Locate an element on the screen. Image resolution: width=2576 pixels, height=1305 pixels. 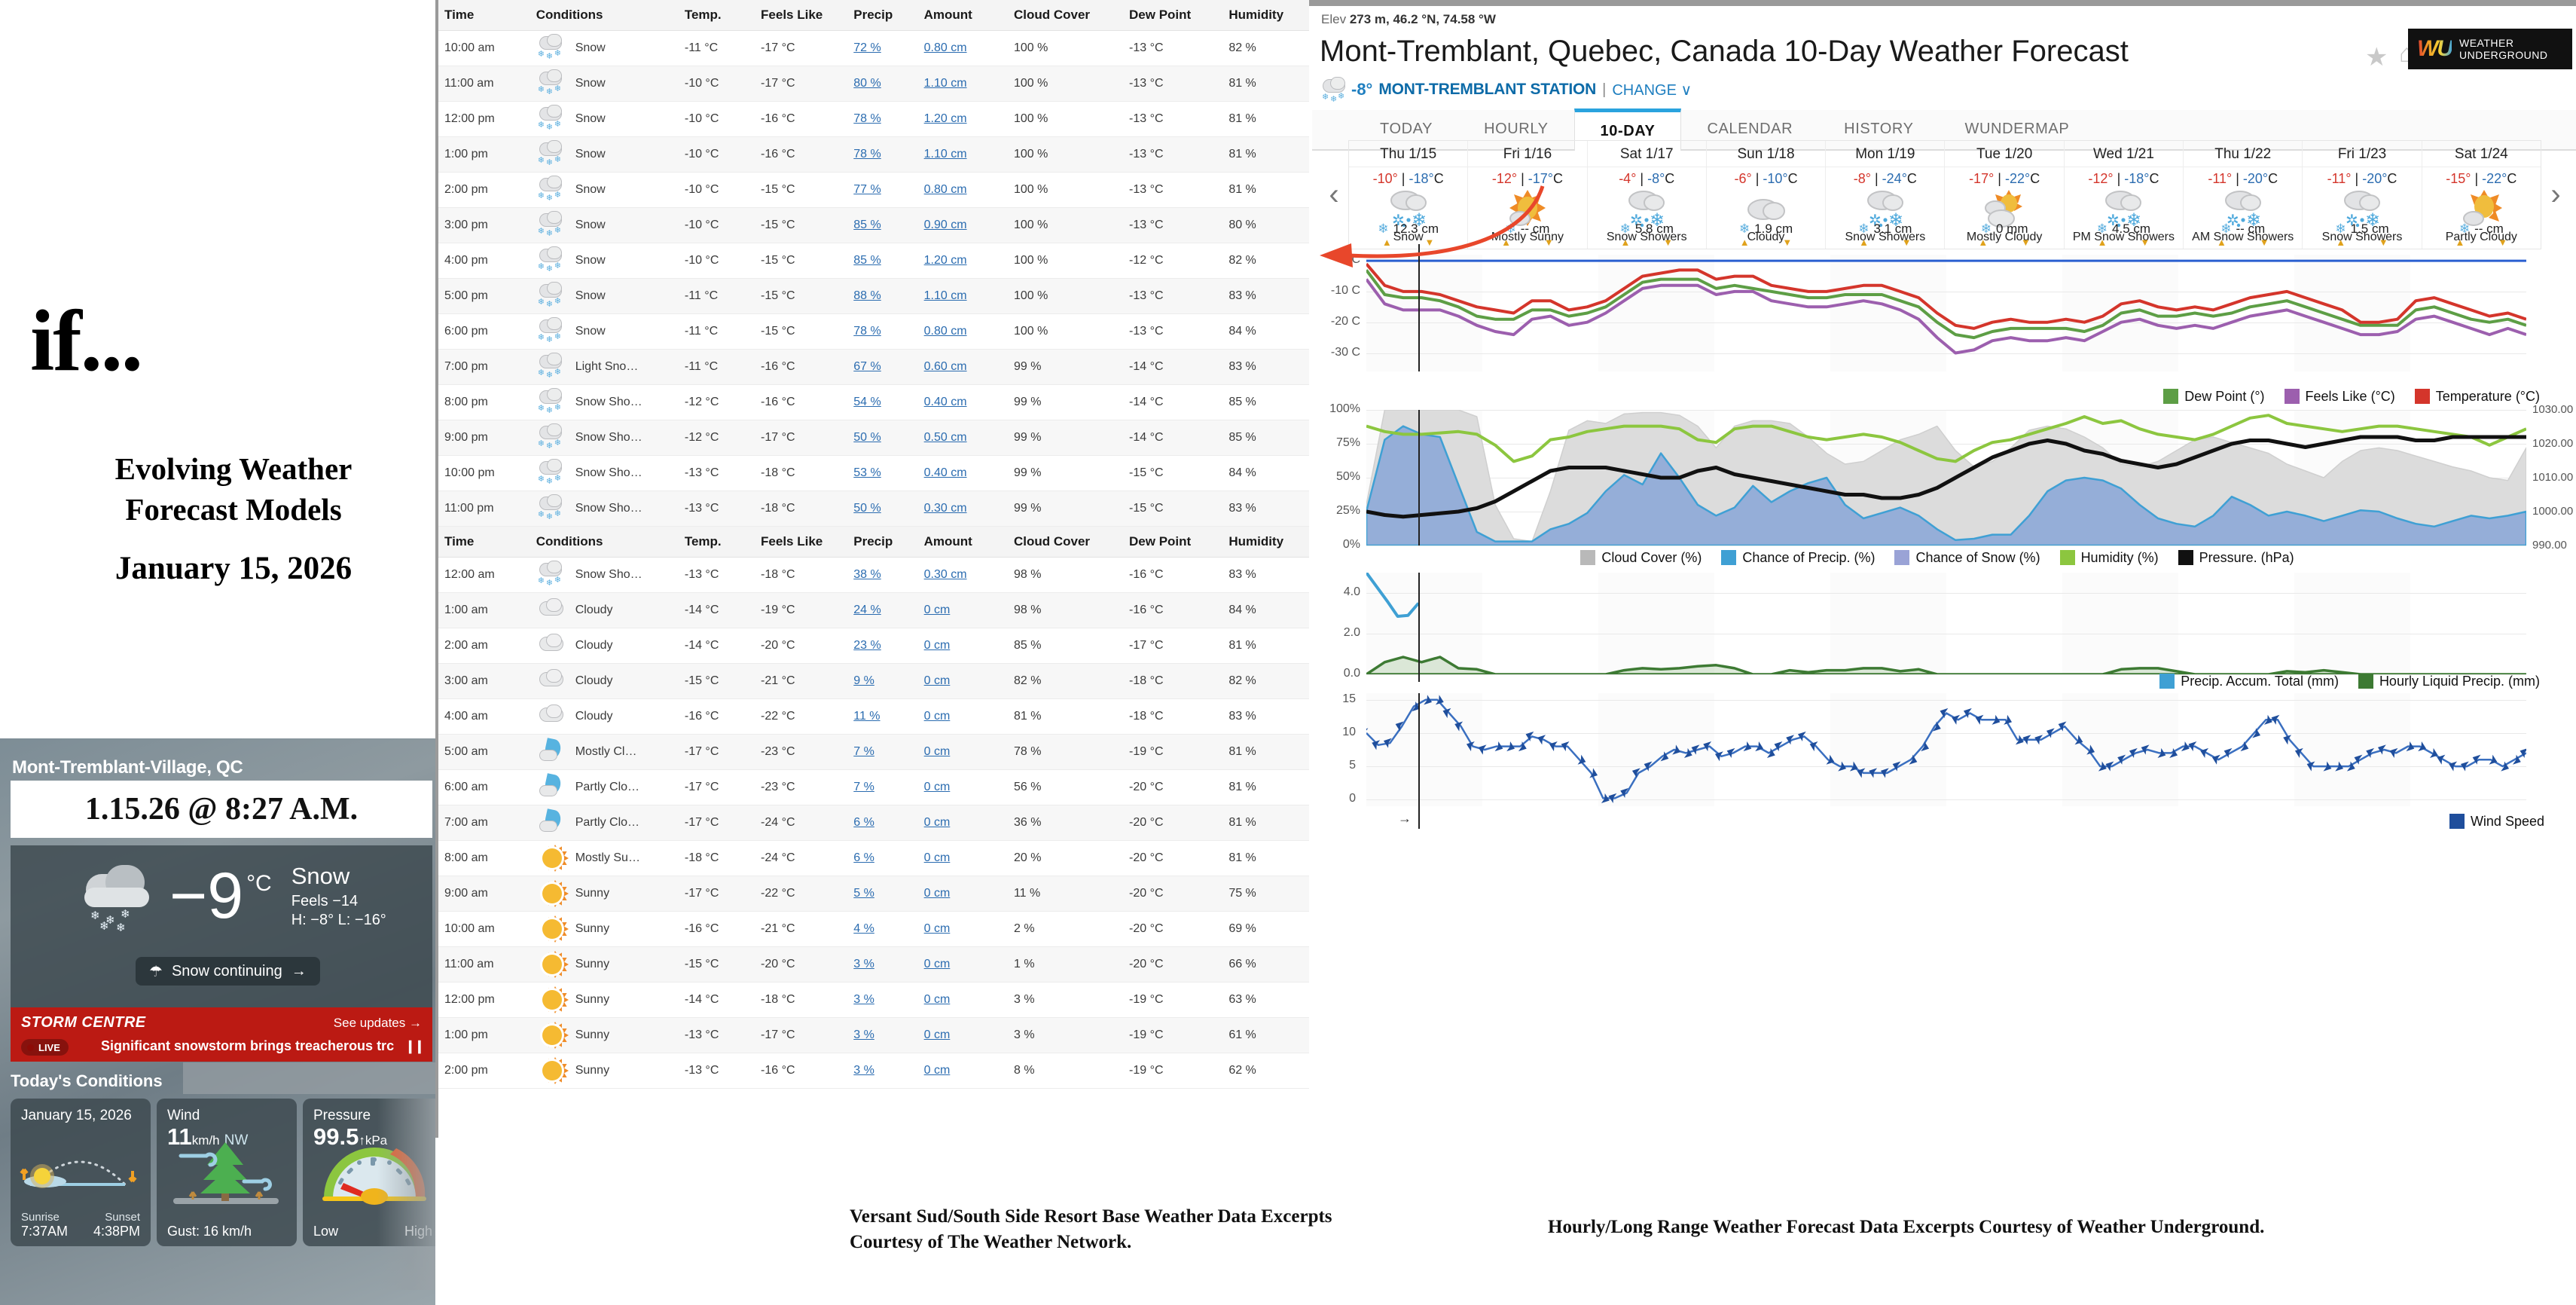
legend-item: Feels Like (°C) is located at coordinates (2340, 397).